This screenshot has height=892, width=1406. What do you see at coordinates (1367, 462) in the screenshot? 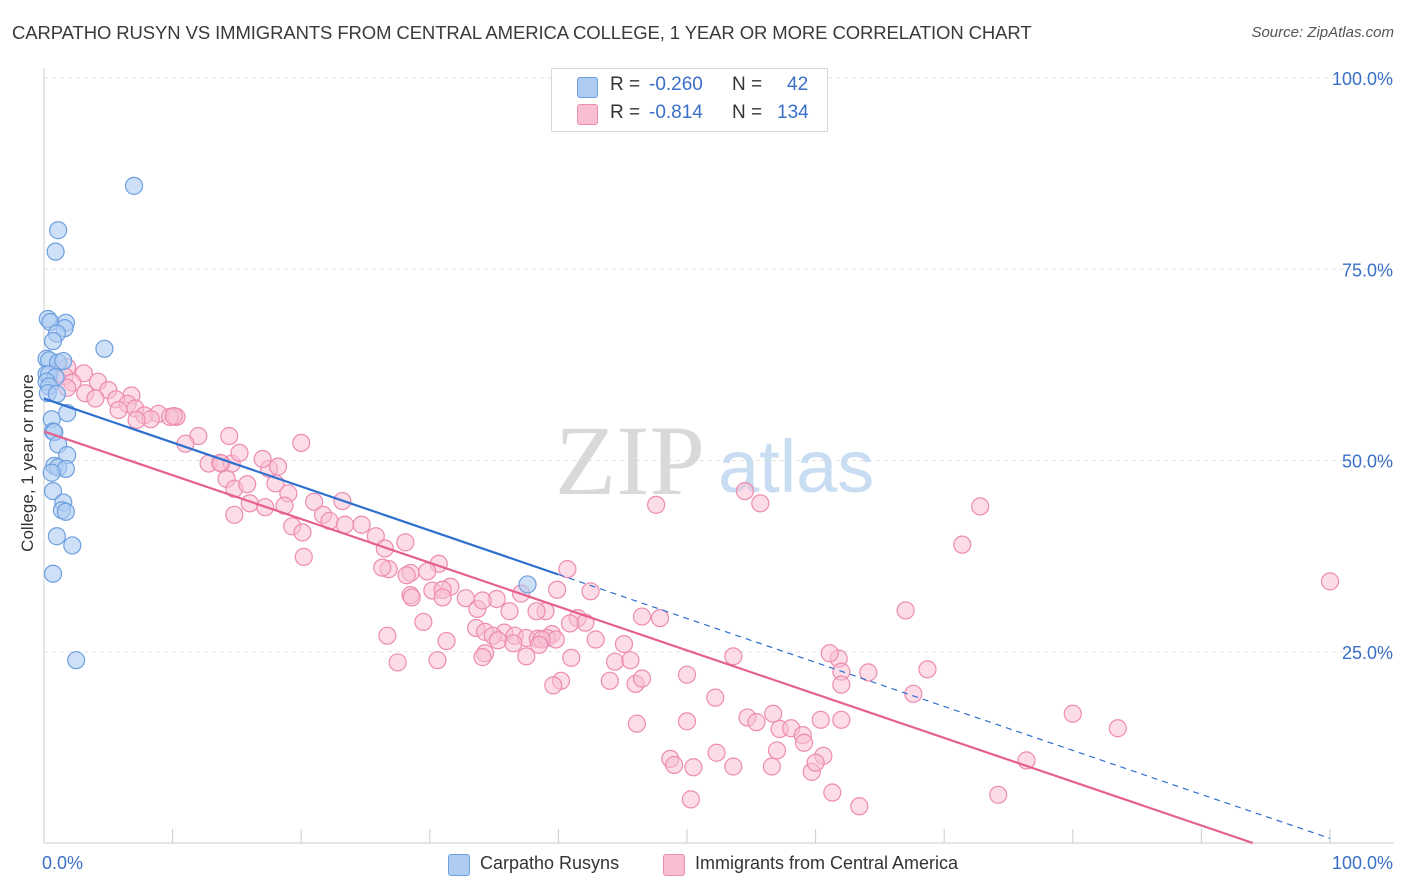
I see `y-tick-label: 50.0%` at bounding box center [1367, 462].